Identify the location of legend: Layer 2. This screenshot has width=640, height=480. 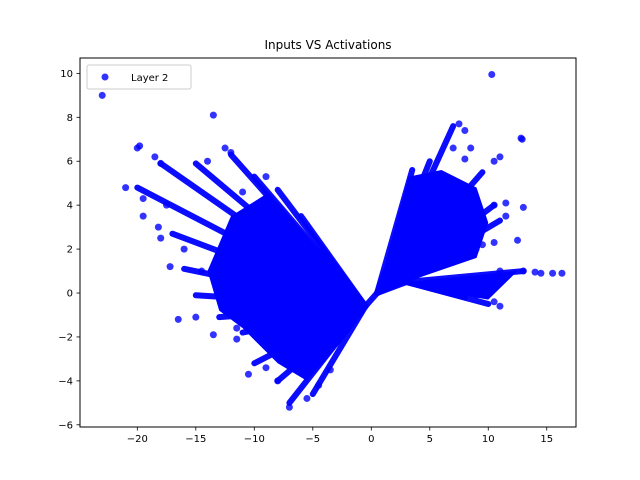
(139, 77).